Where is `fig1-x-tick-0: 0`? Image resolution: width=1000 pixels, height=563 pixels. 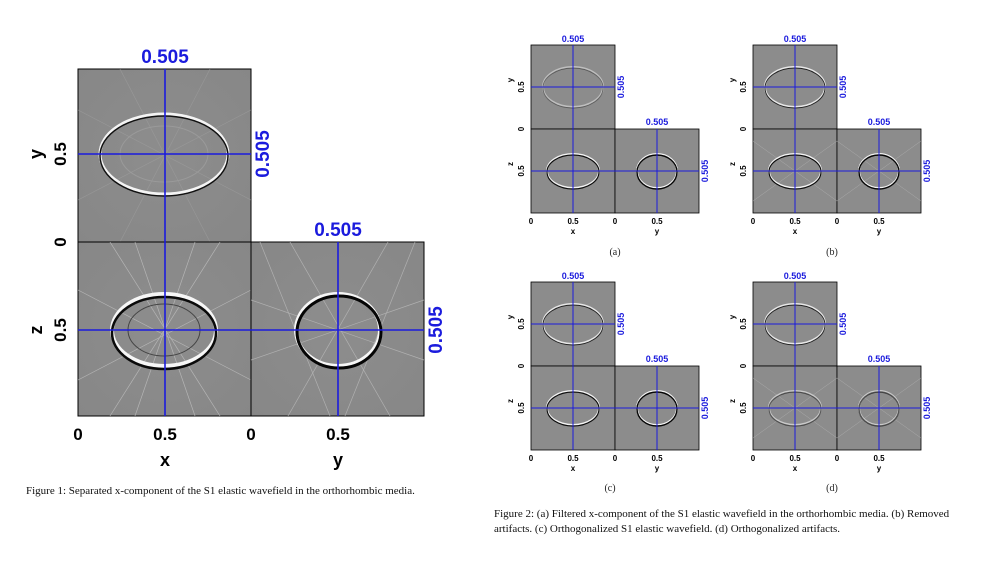 fig1-x-tick-0: 0 is located at coordinates (77, 434).